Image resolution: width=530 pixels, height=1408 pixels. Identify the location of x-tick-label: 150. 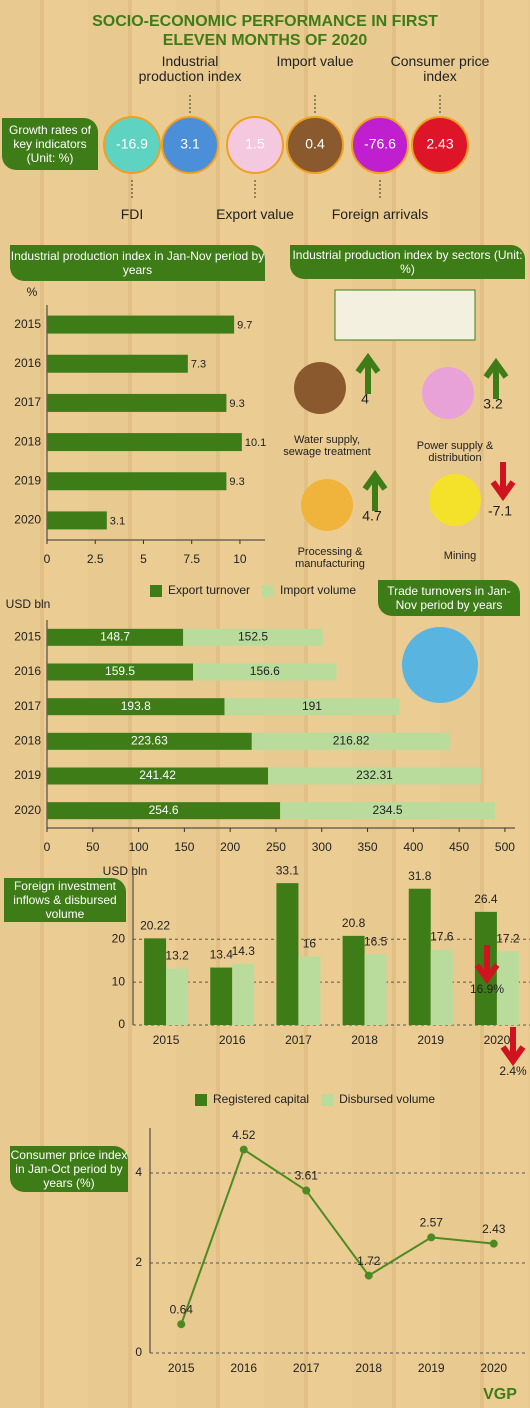
(184, 847).